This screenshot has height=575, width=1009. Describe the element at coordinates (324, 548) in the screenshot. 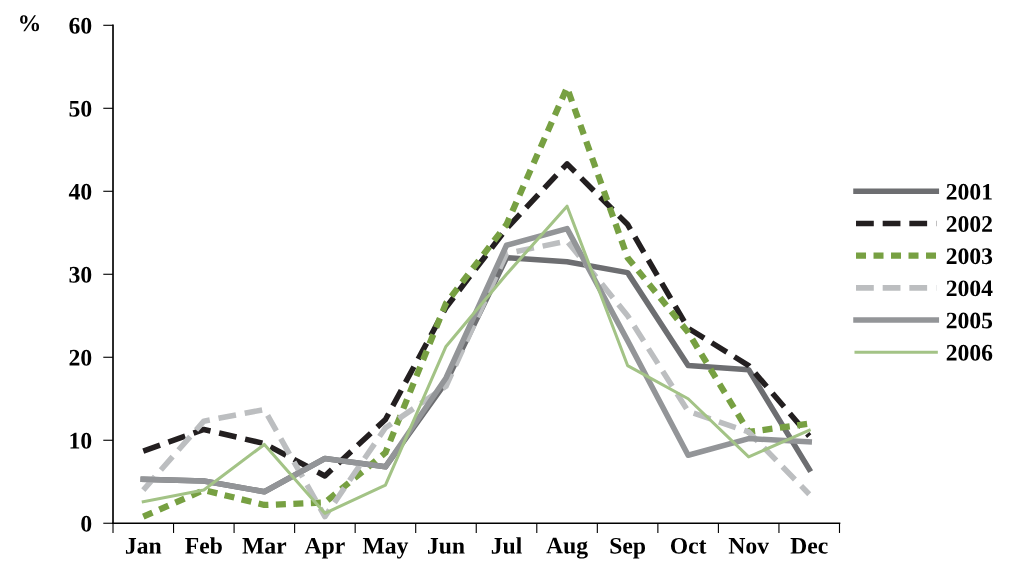

I see `x-tick-label: Apr` at that location.